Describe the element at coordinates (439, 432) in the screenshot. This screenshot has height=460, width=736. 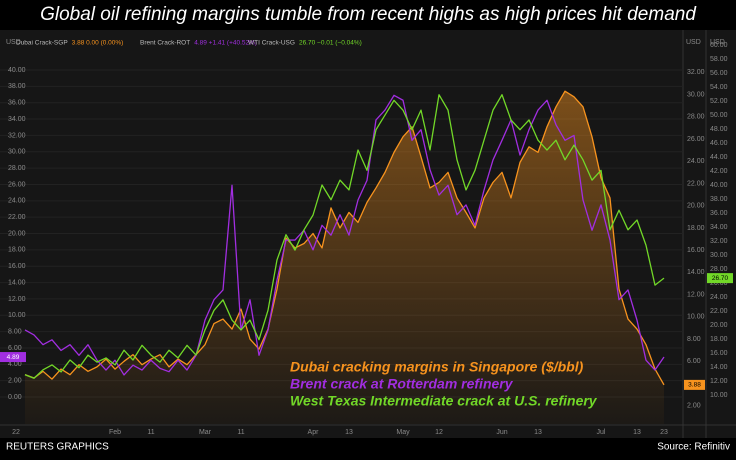
I see `x-tick-label: 12` at that location.